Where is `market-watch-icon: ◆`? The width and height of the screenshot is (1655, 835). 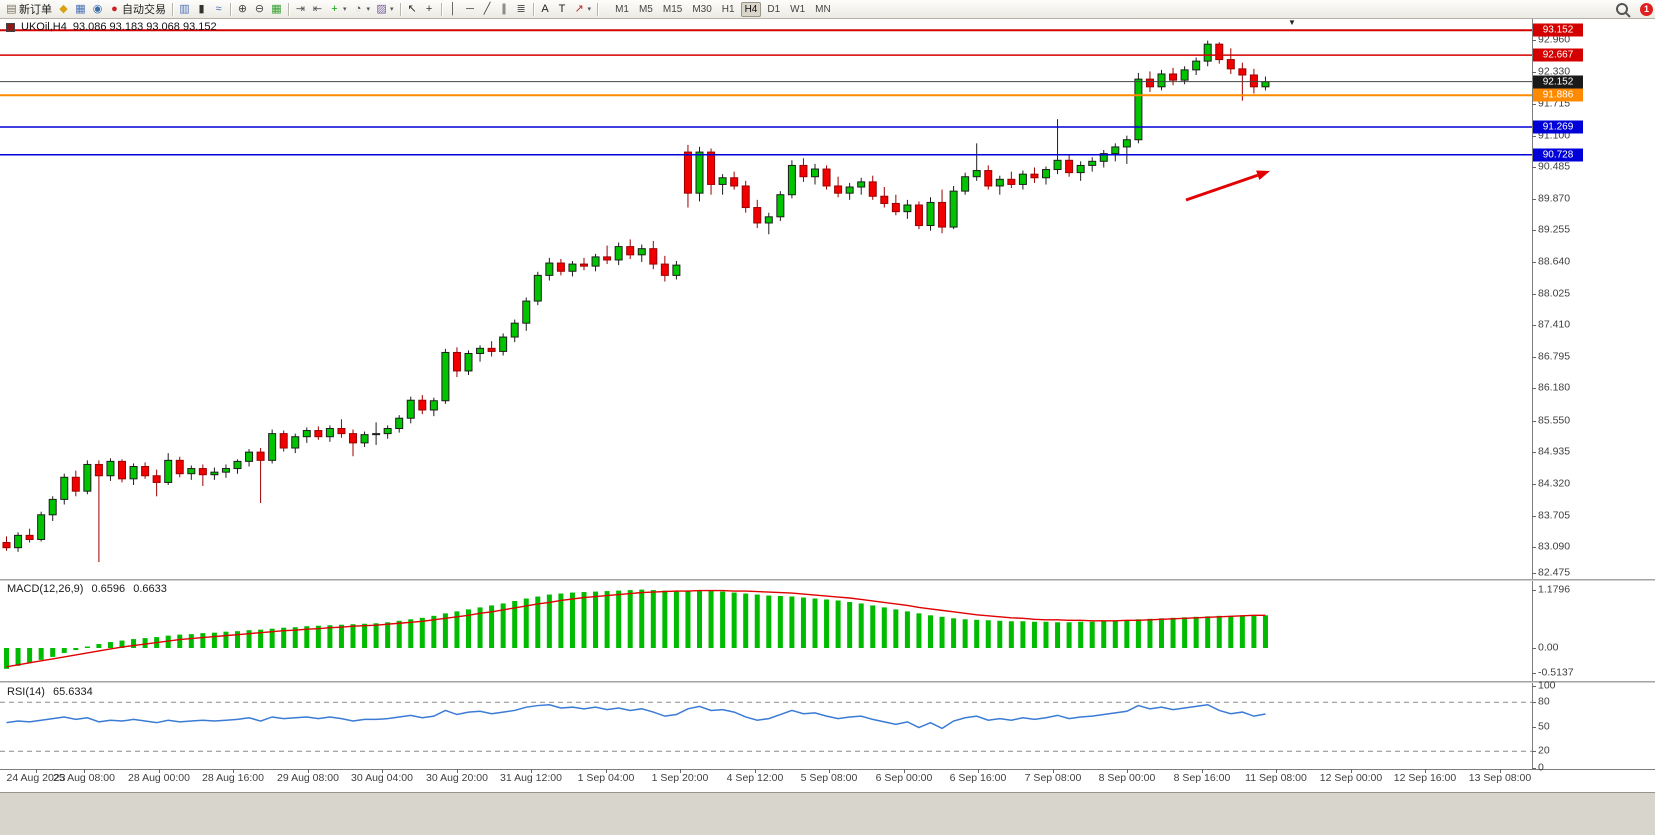 market-watch-icon: ◆ is located at coordinates (63, 9).